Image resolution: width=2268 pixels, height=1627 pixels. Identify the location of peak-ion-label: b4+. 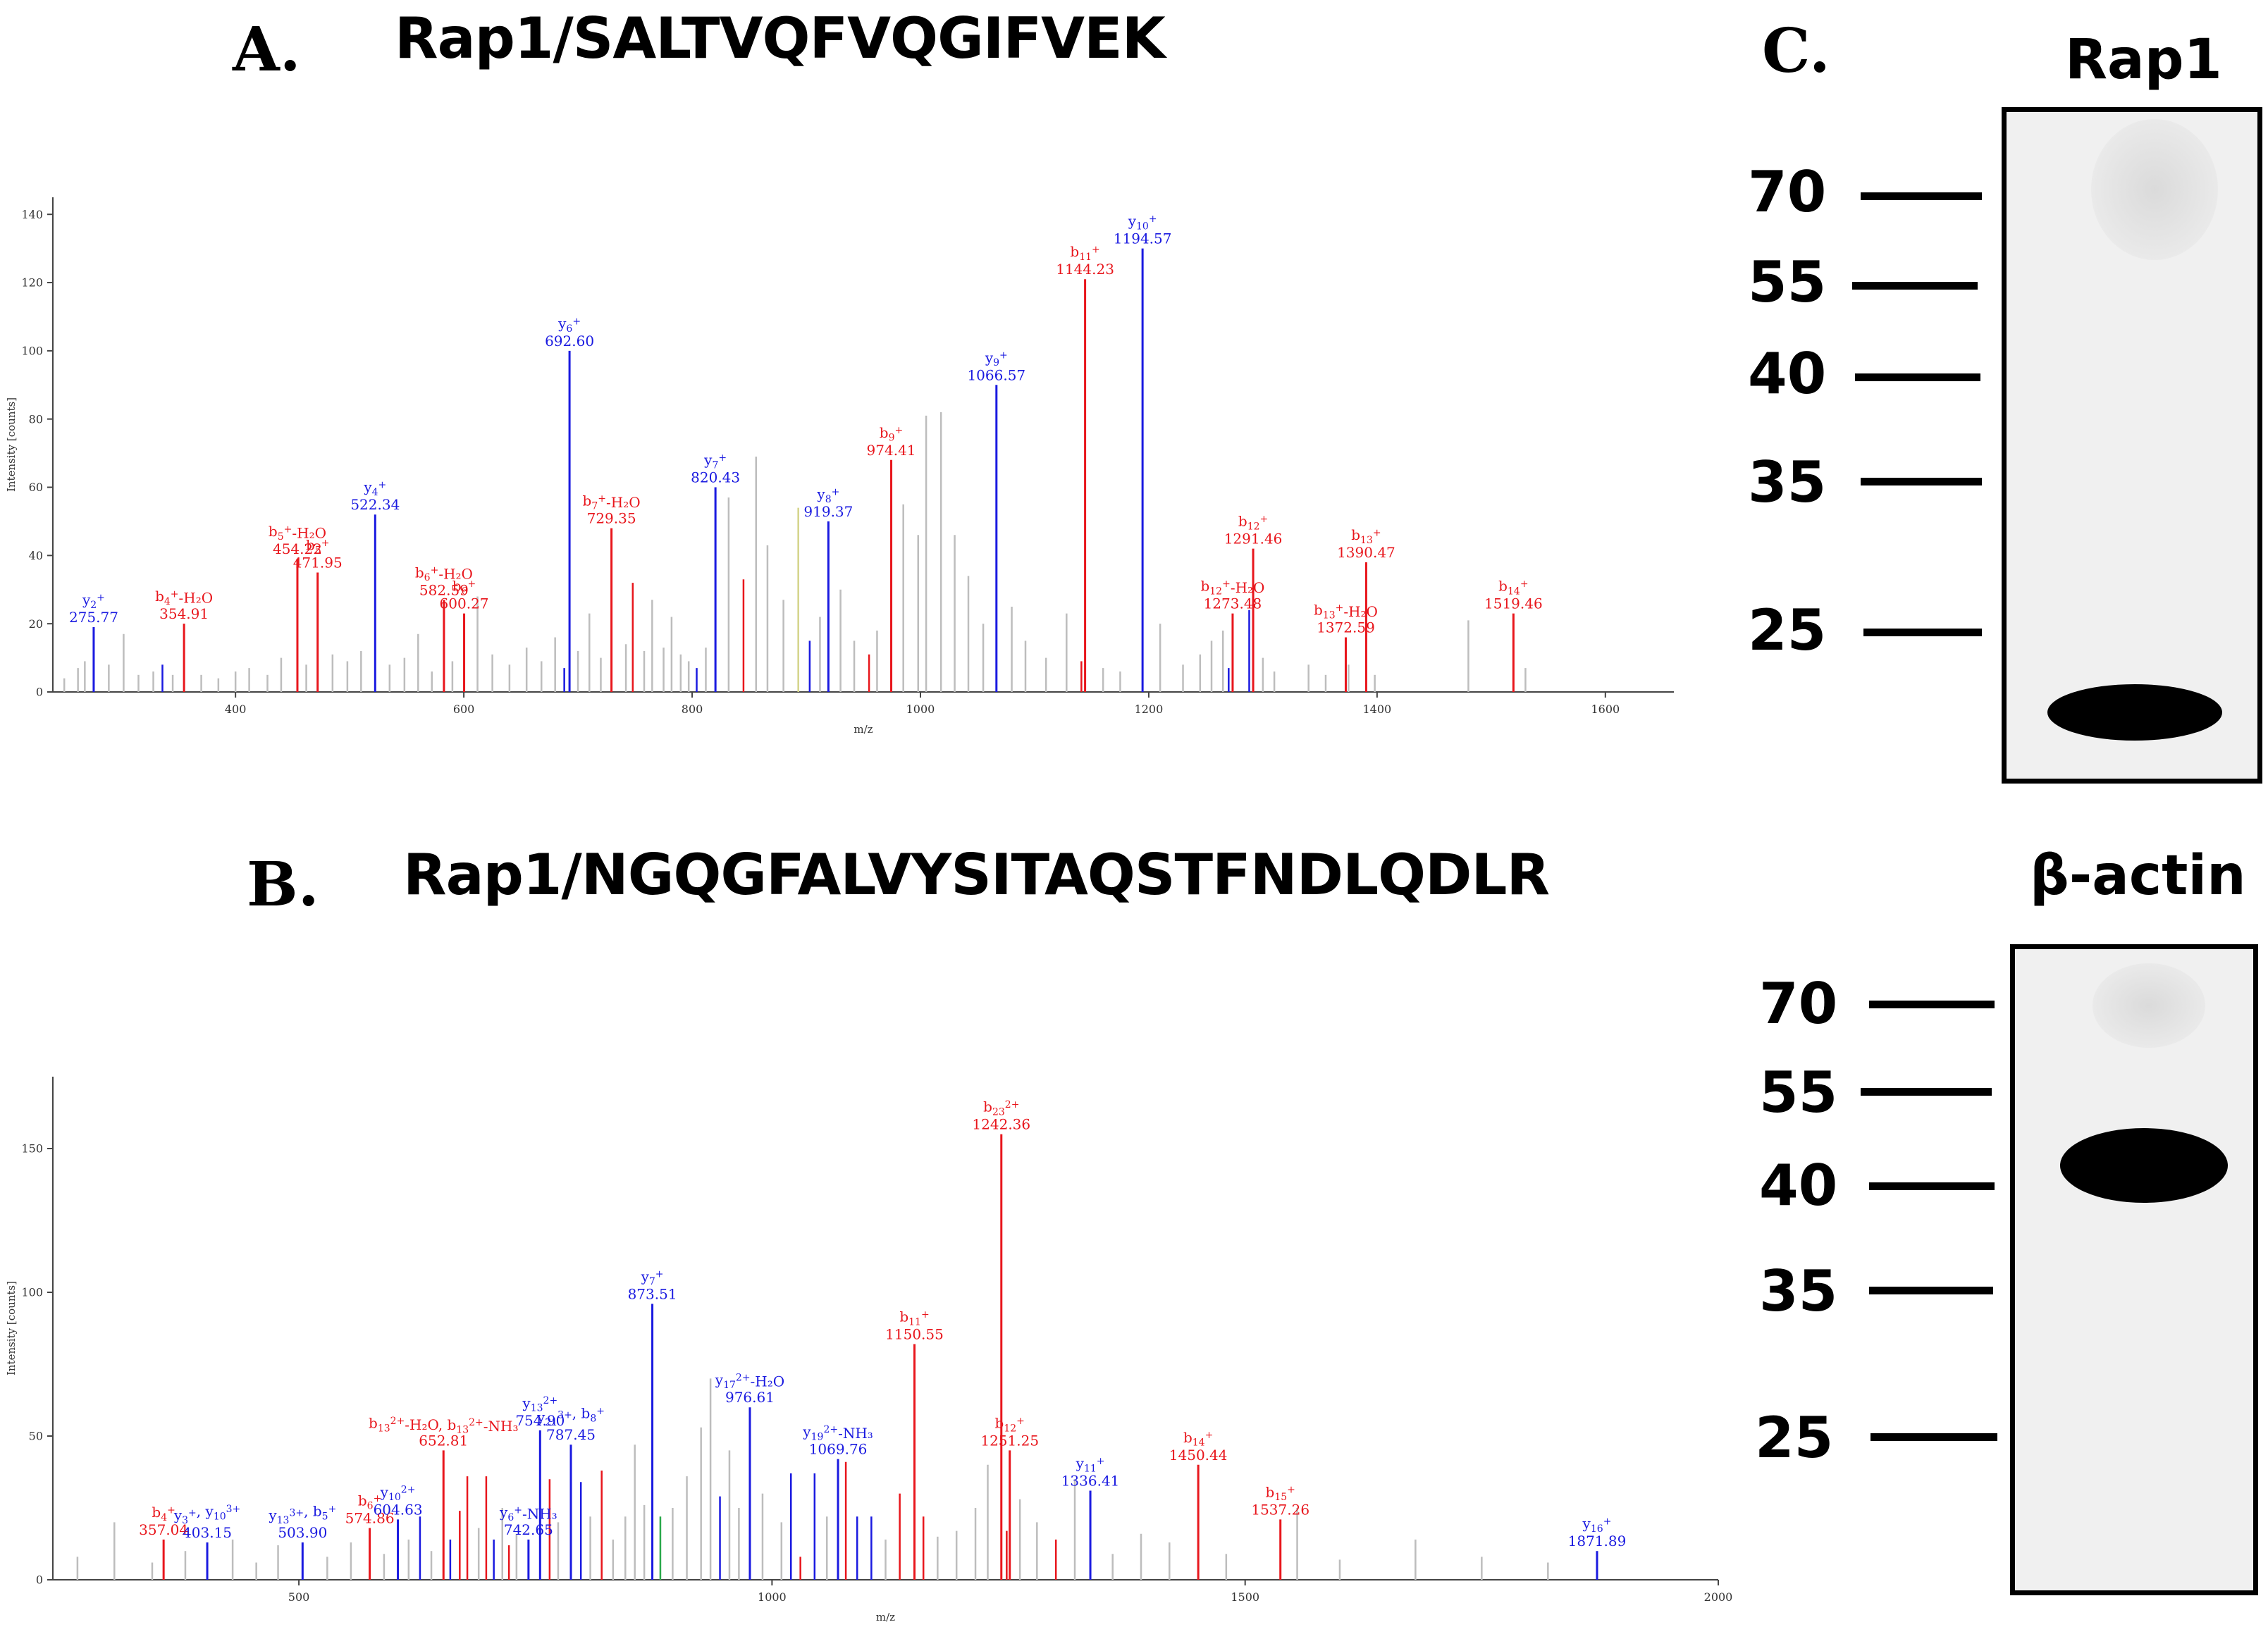
(163, 1513).